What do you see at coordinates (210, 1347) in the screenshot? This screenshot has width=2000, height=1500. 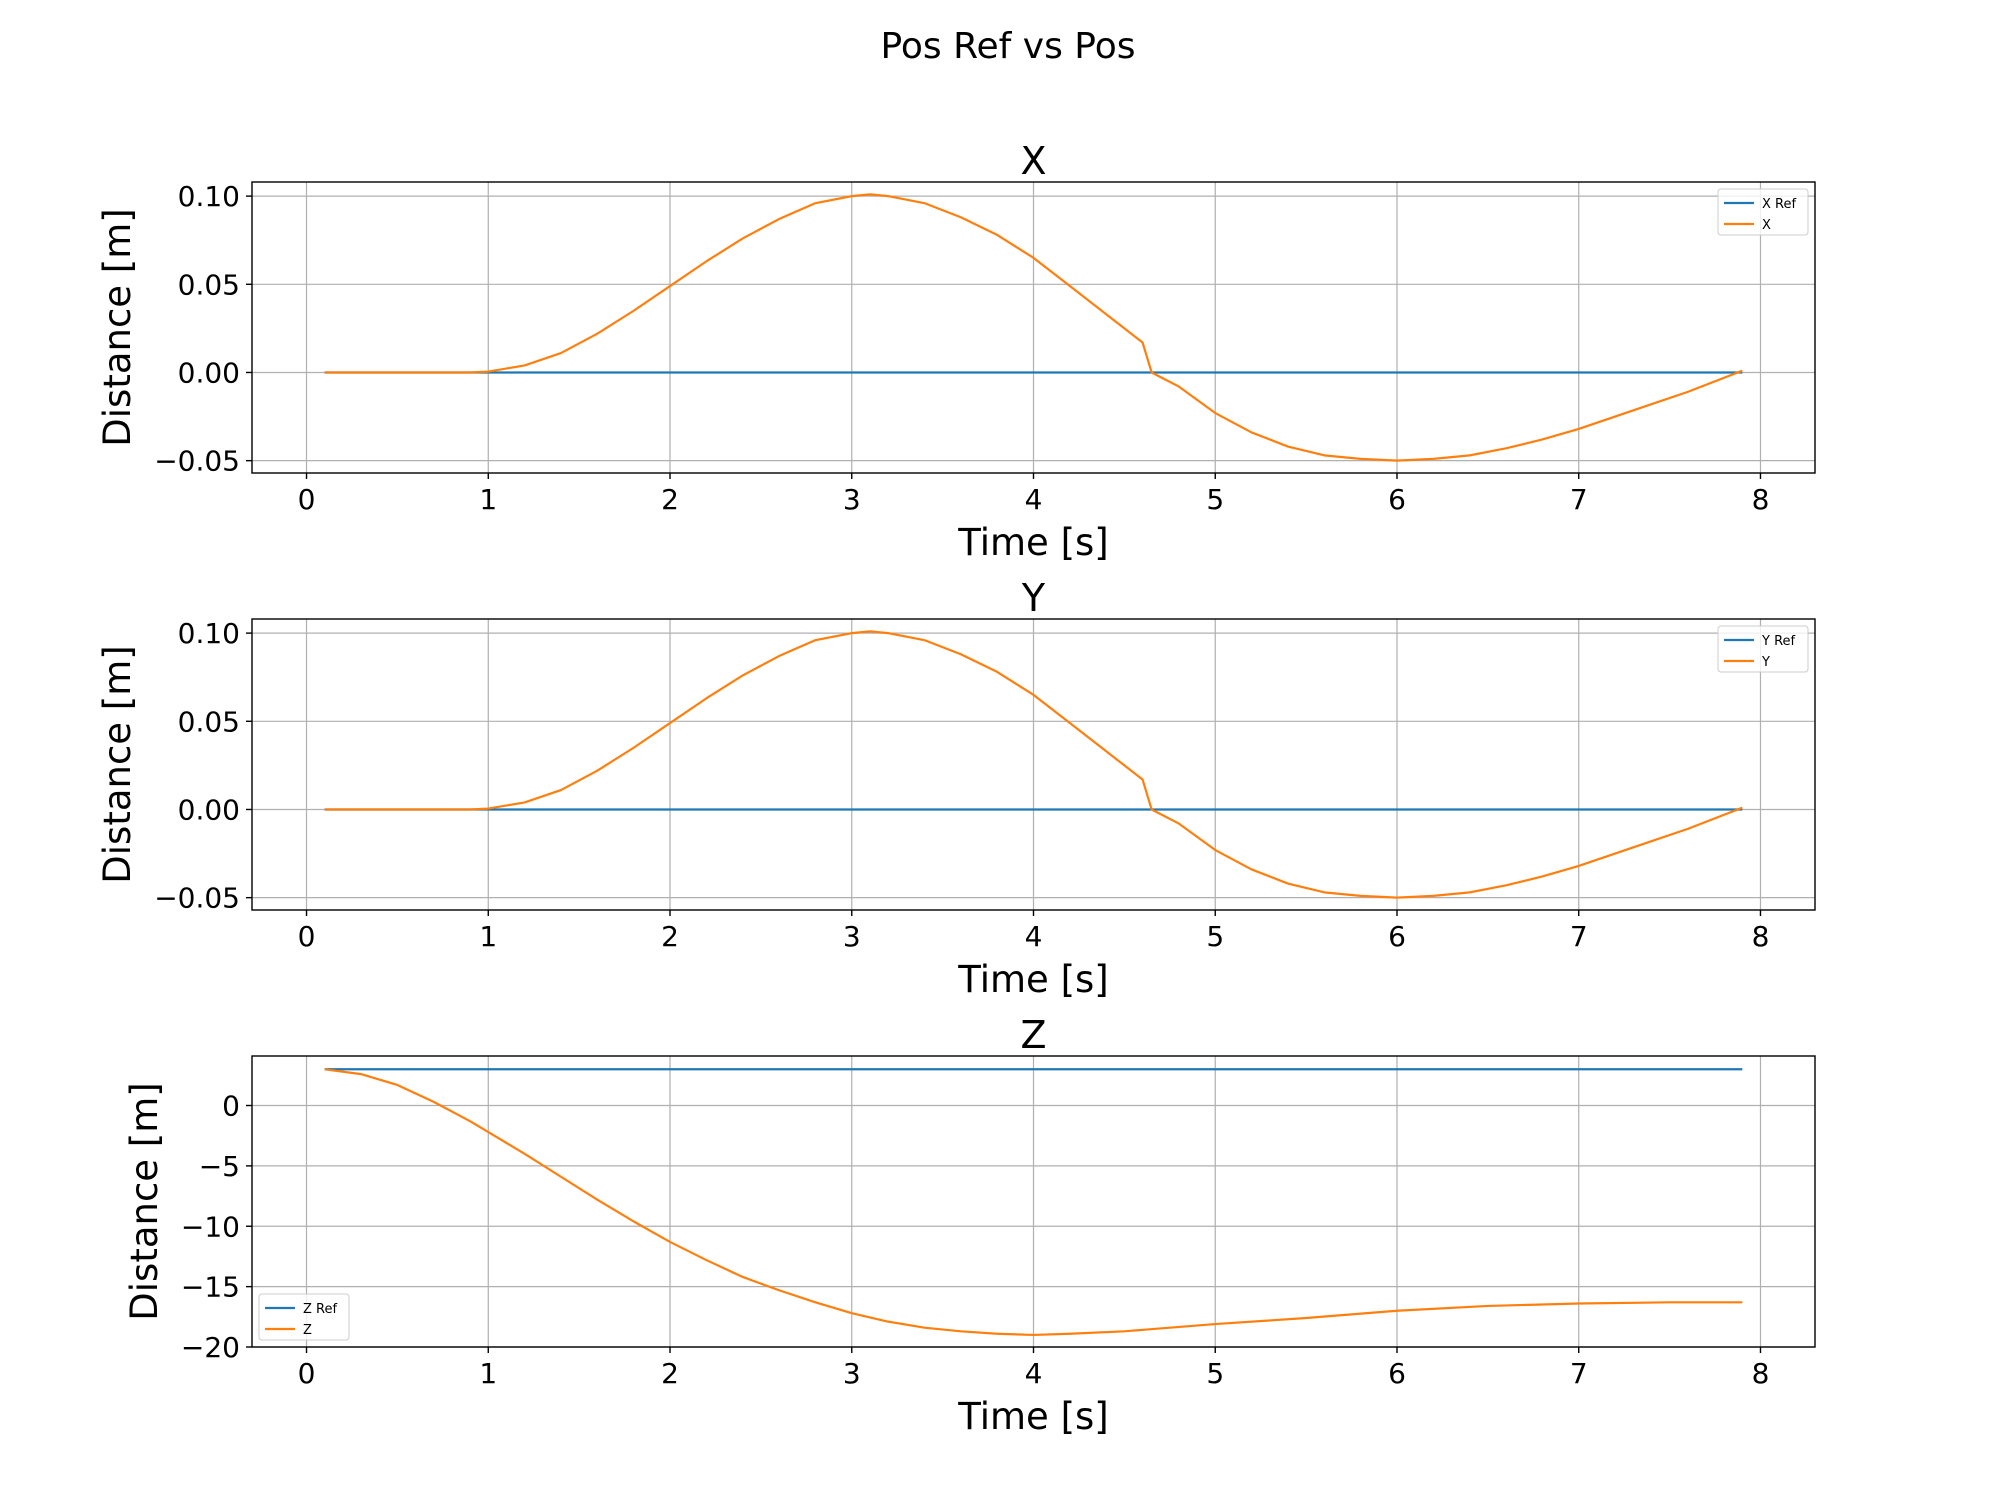 I see `y-tick-label: −20` at bounding box center [210, 1347].